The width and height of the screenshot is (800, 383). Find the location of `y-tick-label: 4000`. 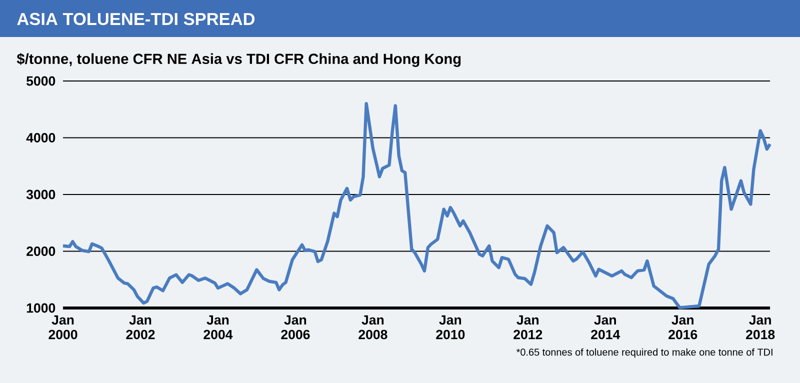

y-tick-label: 4000 is located at coordinates (41, 137).